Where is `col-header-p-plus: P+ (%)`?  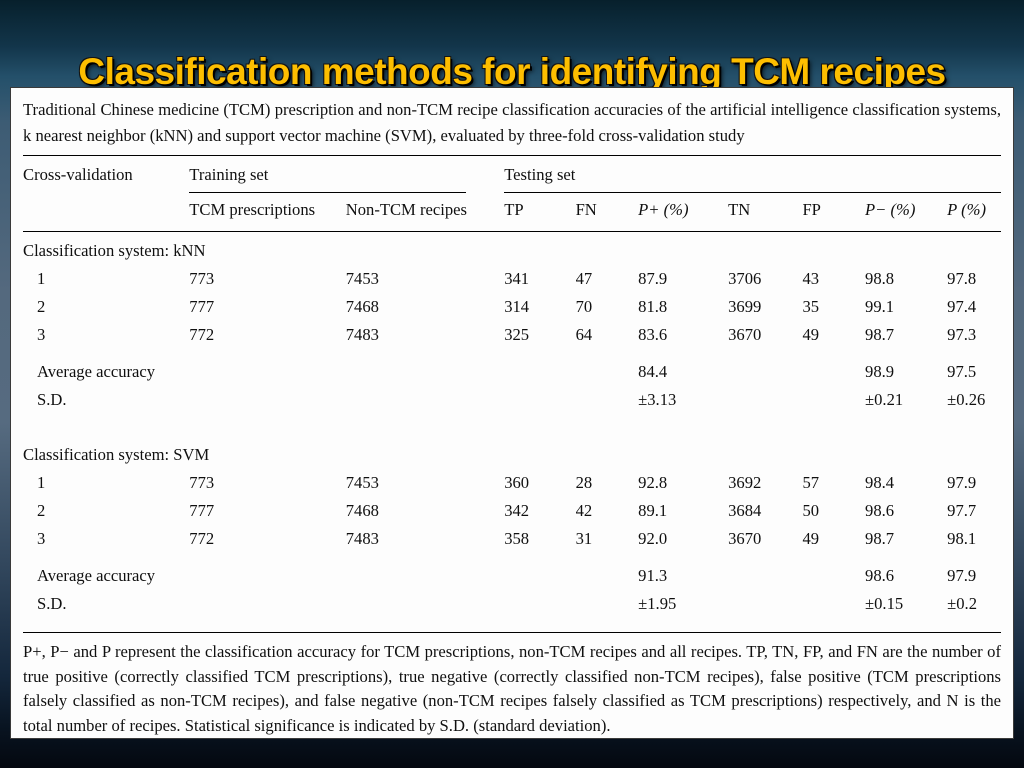 col-header-p-plus: P+ (%) is located at coordinates (683, 213).